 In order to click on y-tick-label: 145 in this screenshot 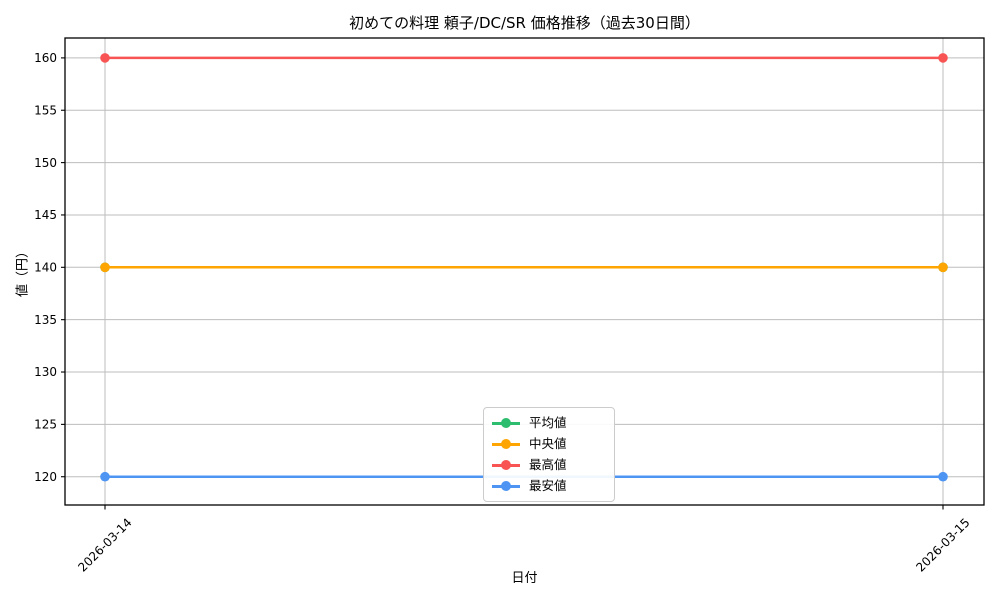, I will do `click(45, 215)`.